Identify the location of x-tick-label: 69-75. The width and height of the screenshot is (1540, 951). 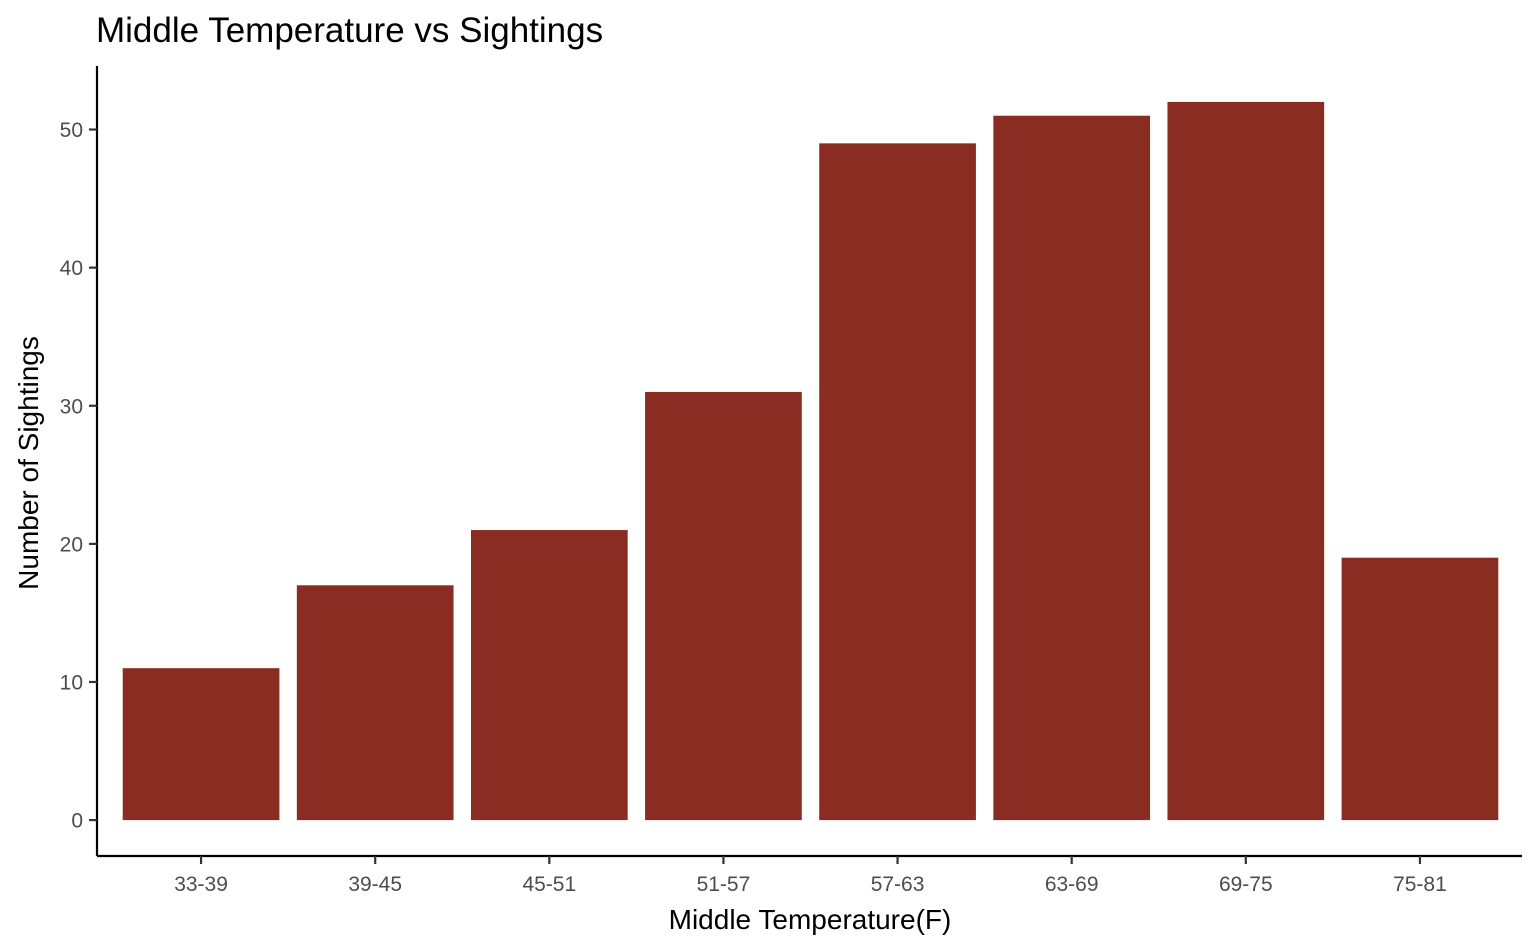
(1246, 884).